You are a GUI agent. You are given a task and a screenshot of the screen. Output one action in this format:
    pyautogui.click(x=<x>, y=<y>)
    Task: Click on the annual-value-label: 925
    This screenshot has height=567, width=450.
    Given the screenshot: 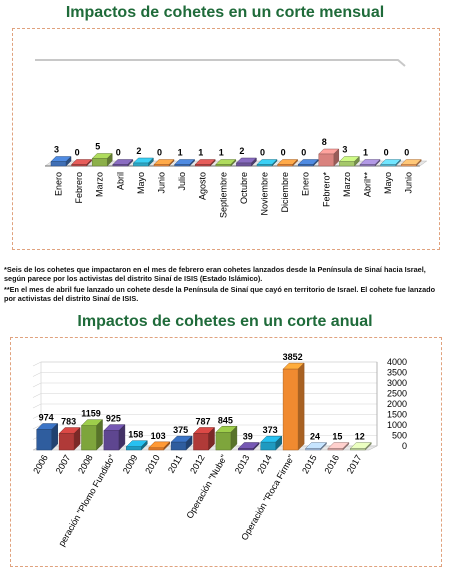 What is the action you would take?
    pyautogui.click(x=113, y=419)
    